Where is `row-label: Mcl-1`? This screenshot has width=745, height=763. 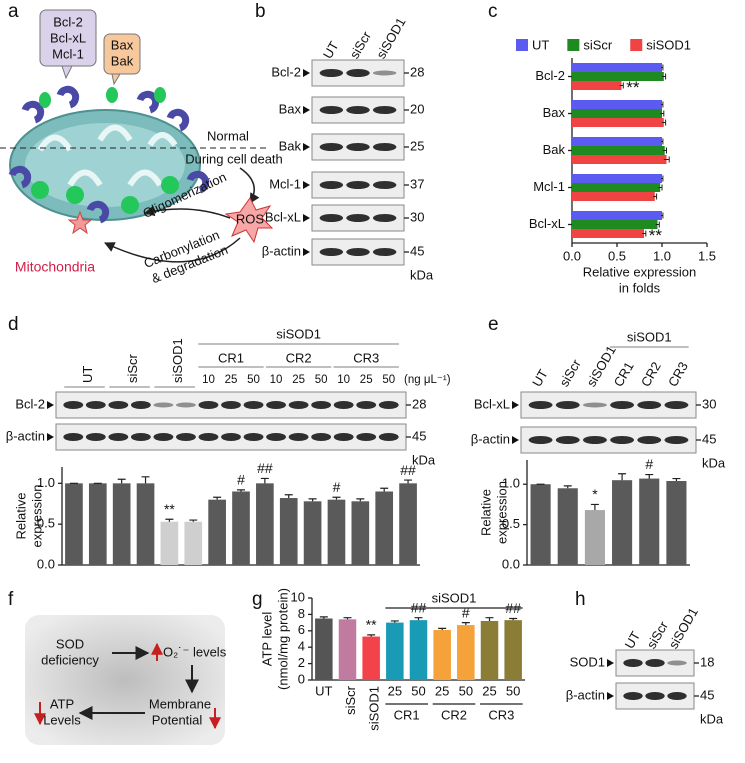 row-label: Mcl-1 is located at coordinates (285, 183).